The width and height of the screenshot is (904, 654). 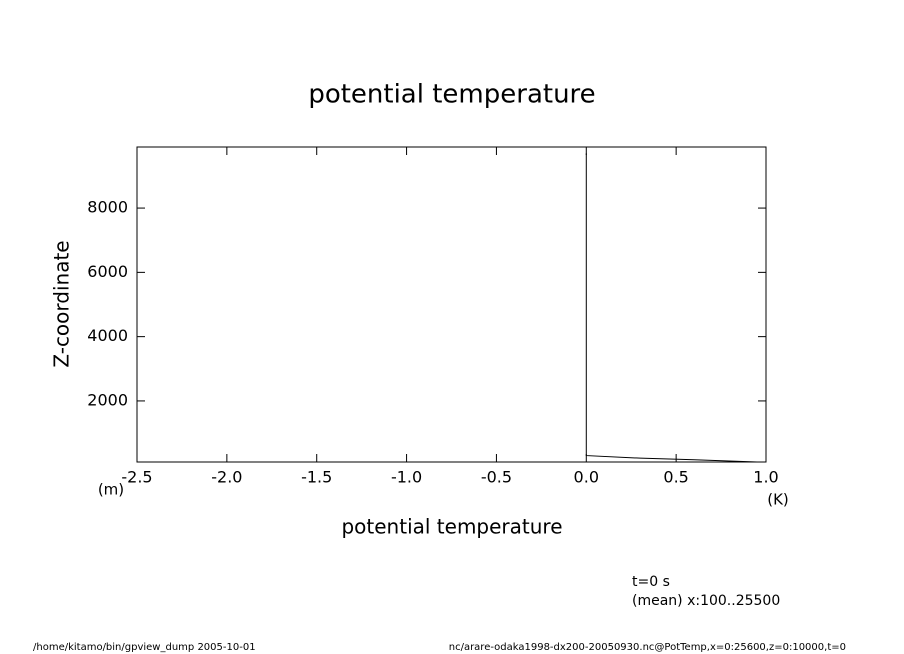 What do you see at coordinates (651, 582) in the screenshot?
I see `annotation: t=0 s` at bounding box center [651, 582].